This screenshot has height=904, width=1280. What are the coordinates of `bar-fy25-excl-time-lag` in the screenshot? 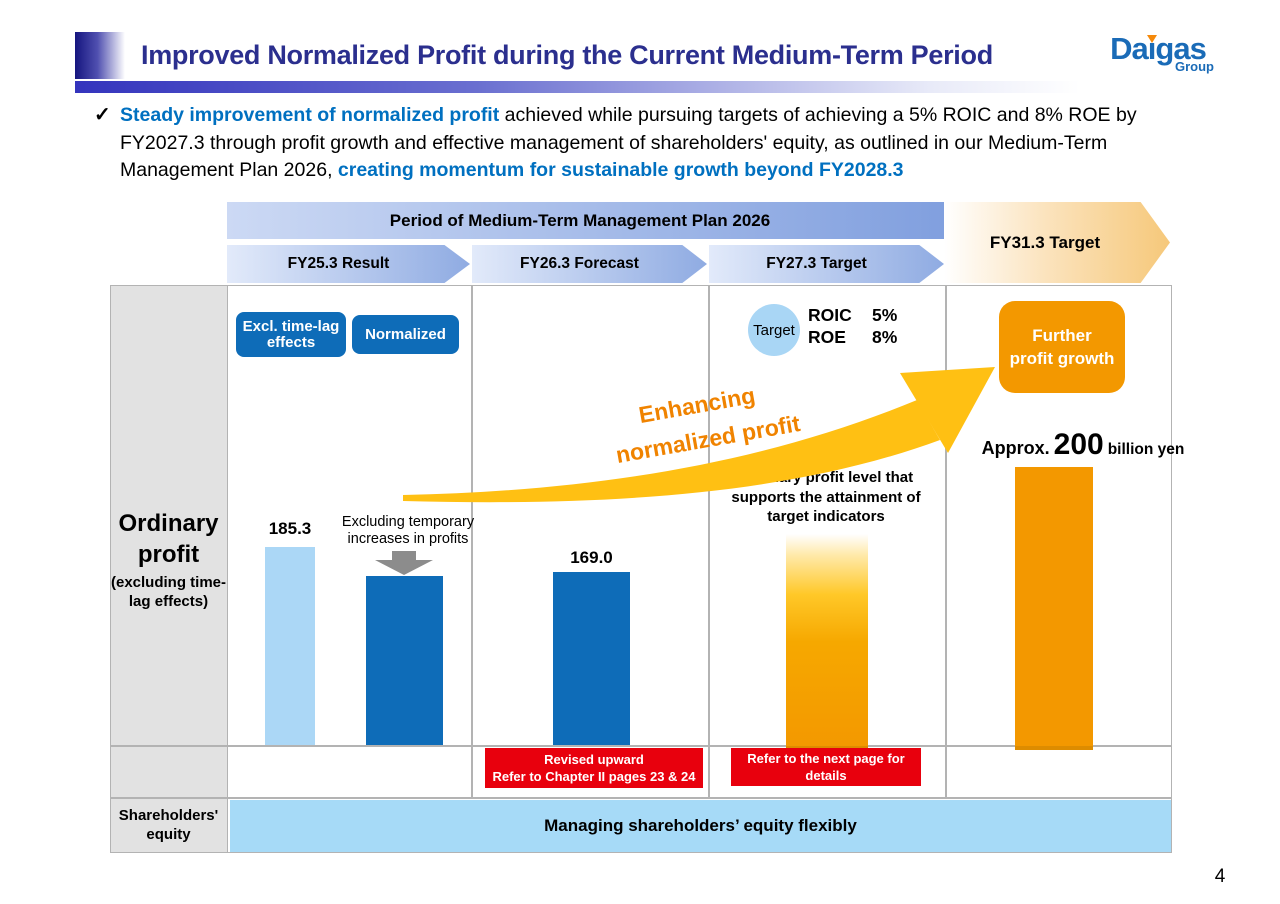 It's located at (290, 646).